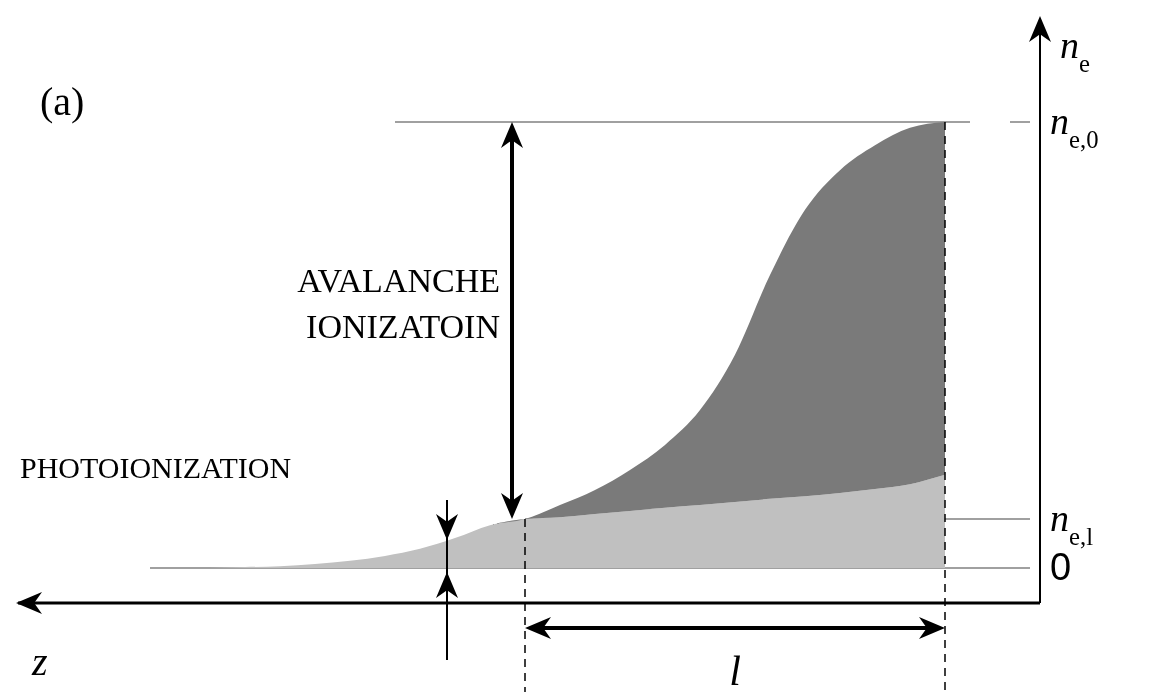 Image resolution: width=1152 pixels, height=692 pixels. I want to click on annotation: AVALANCHE IONIZATOIN, so click(398, 303).